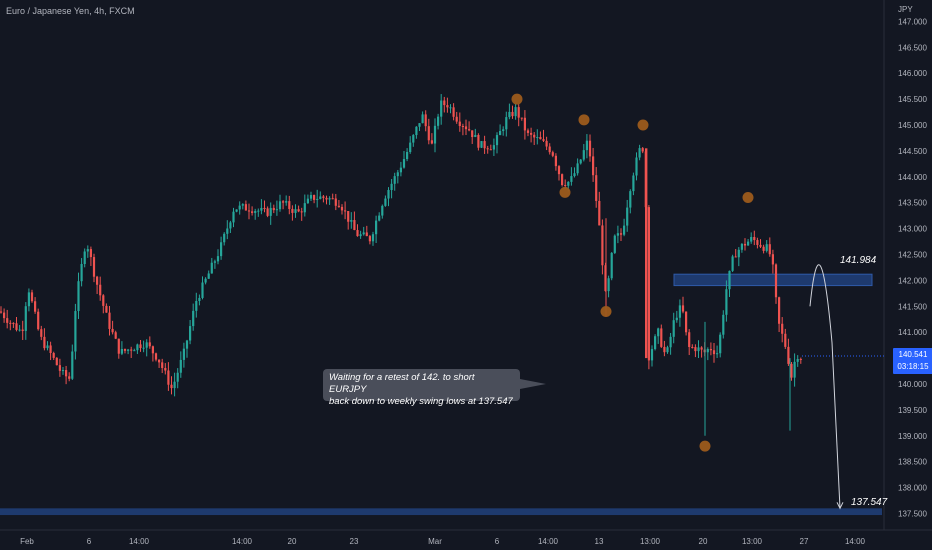 The width and height of the screenshot is (932, 550). I want to click on last-price-tag: 140.541 03:18:15, so click(912, 361).